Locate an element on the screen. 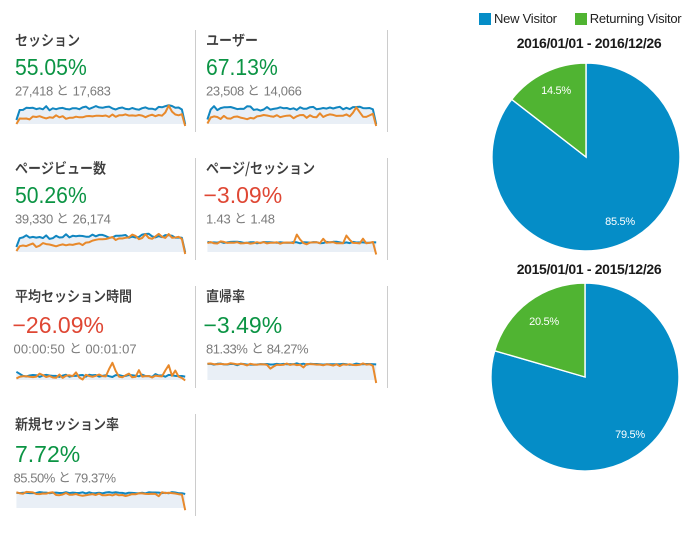  svg-text: 85.5% is located at coordinates (620, 222).